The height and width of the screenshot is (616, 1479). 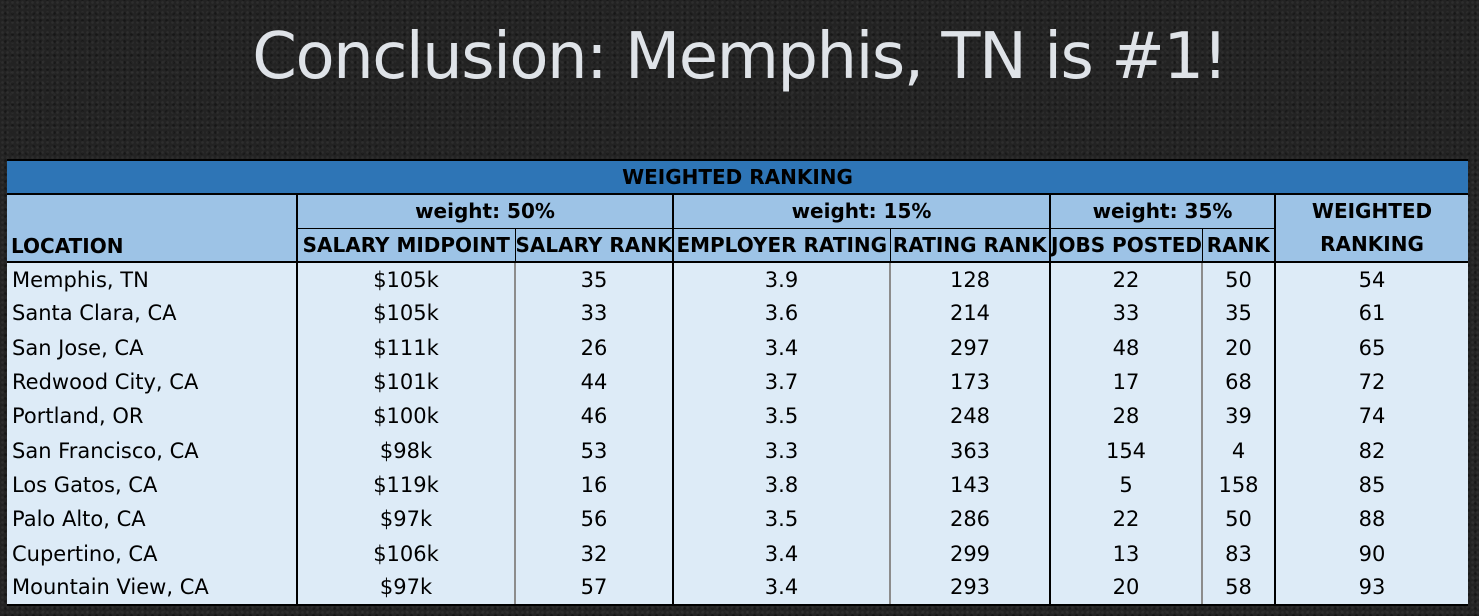 I want to click on cell-rating-rank: 297, so click(x=969, y=347).